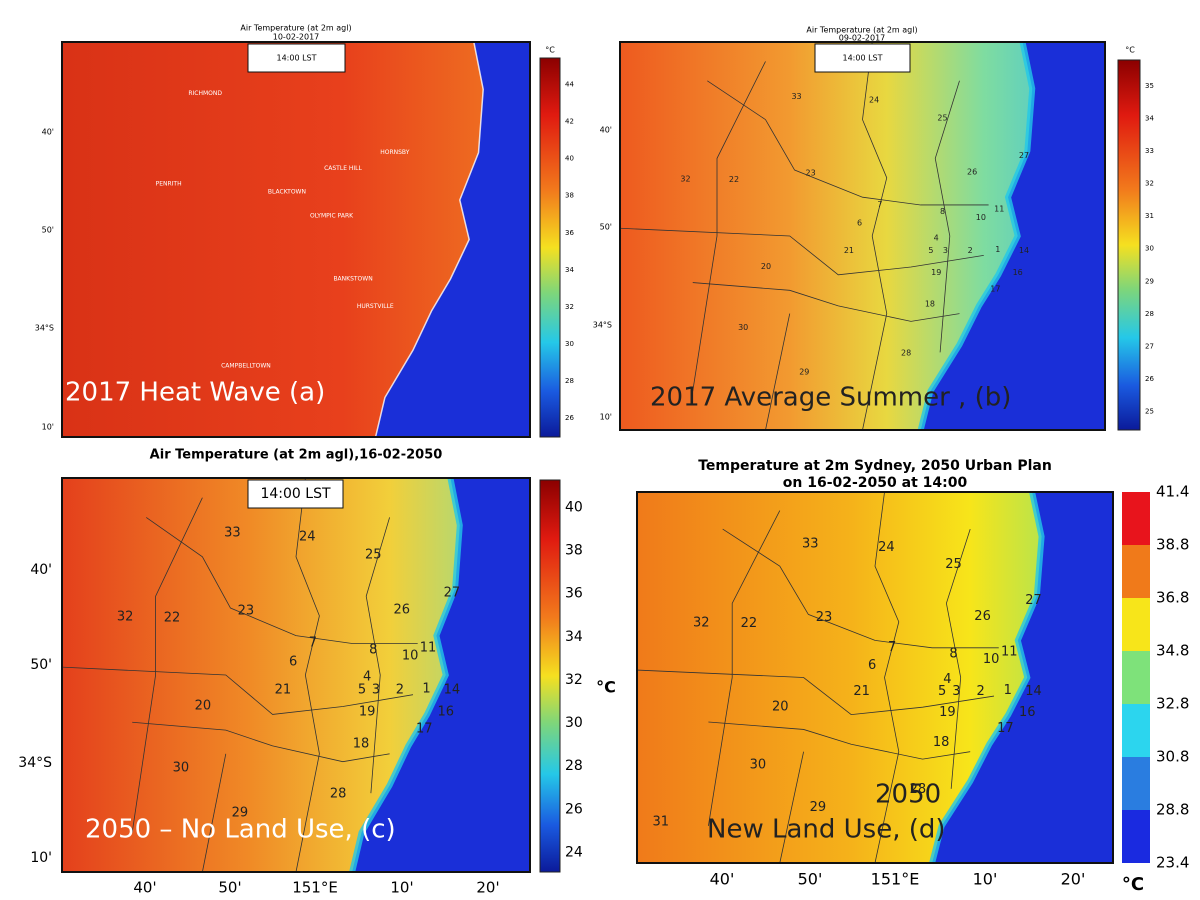 The width and height of the screenshot is (1200, 900). Describe the element at coordinates (332, 215) in the screenshot. I see `place-label: OLYMPIC PARK` at that location.